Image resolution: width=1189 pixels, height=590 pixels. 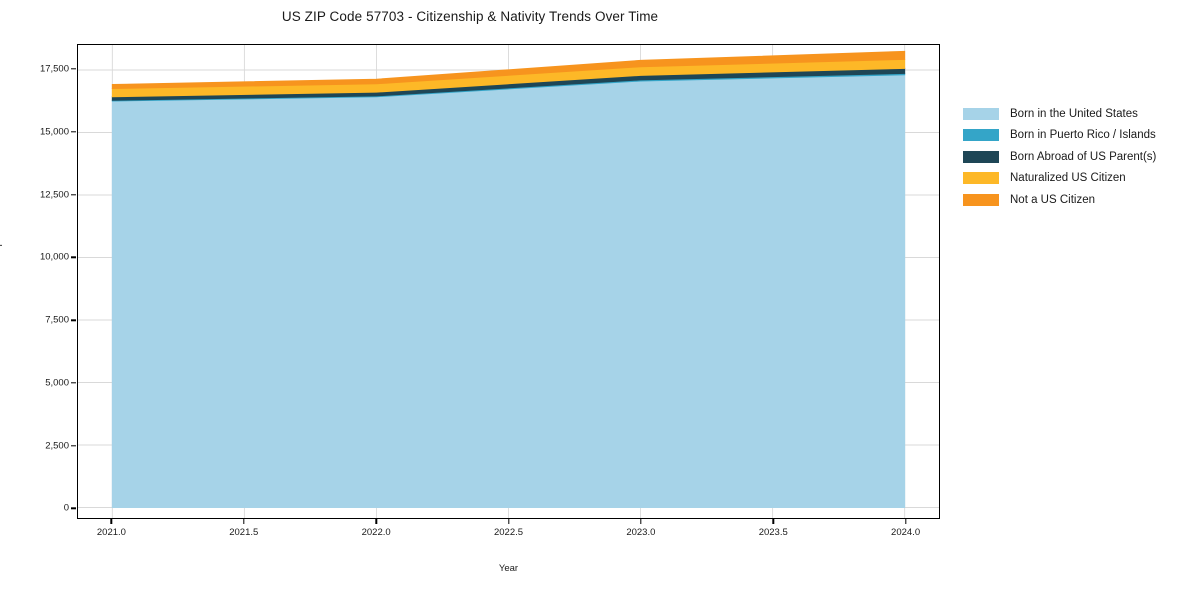 I want to click on y-axis-tick-label: 15,000, so click(x=54, y=132).